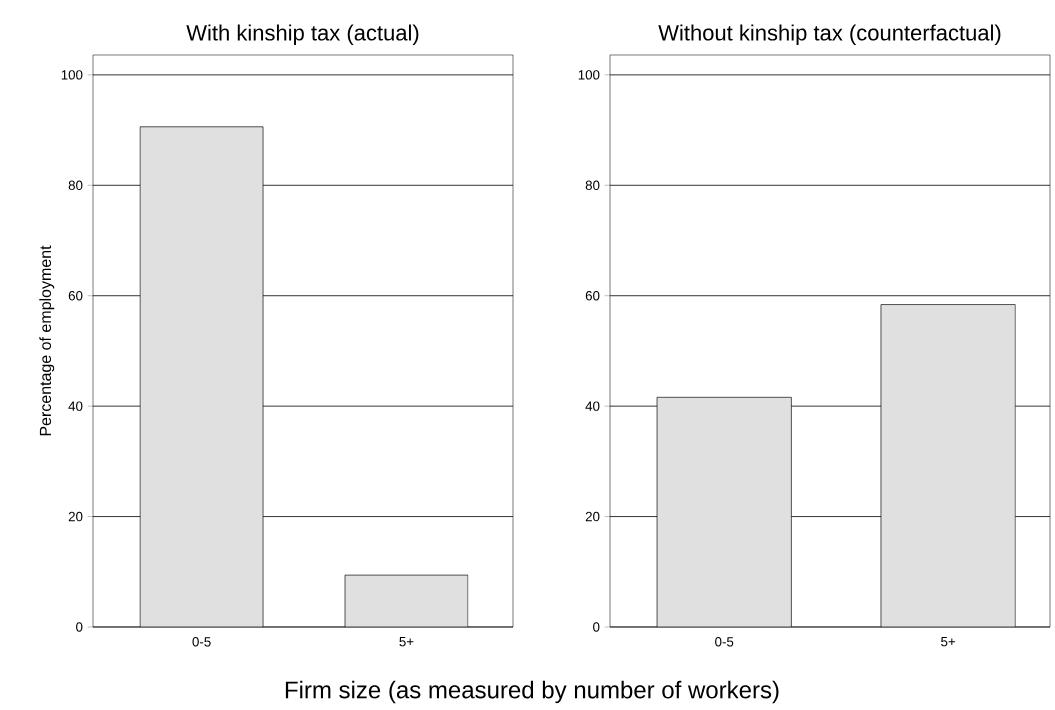 This screenshot has width=1055, height=710. Describe the element at coordinates (532, 692) in the screenshot. I see `x-axis-title: Firm size (as measured by number of workers)` at that location.